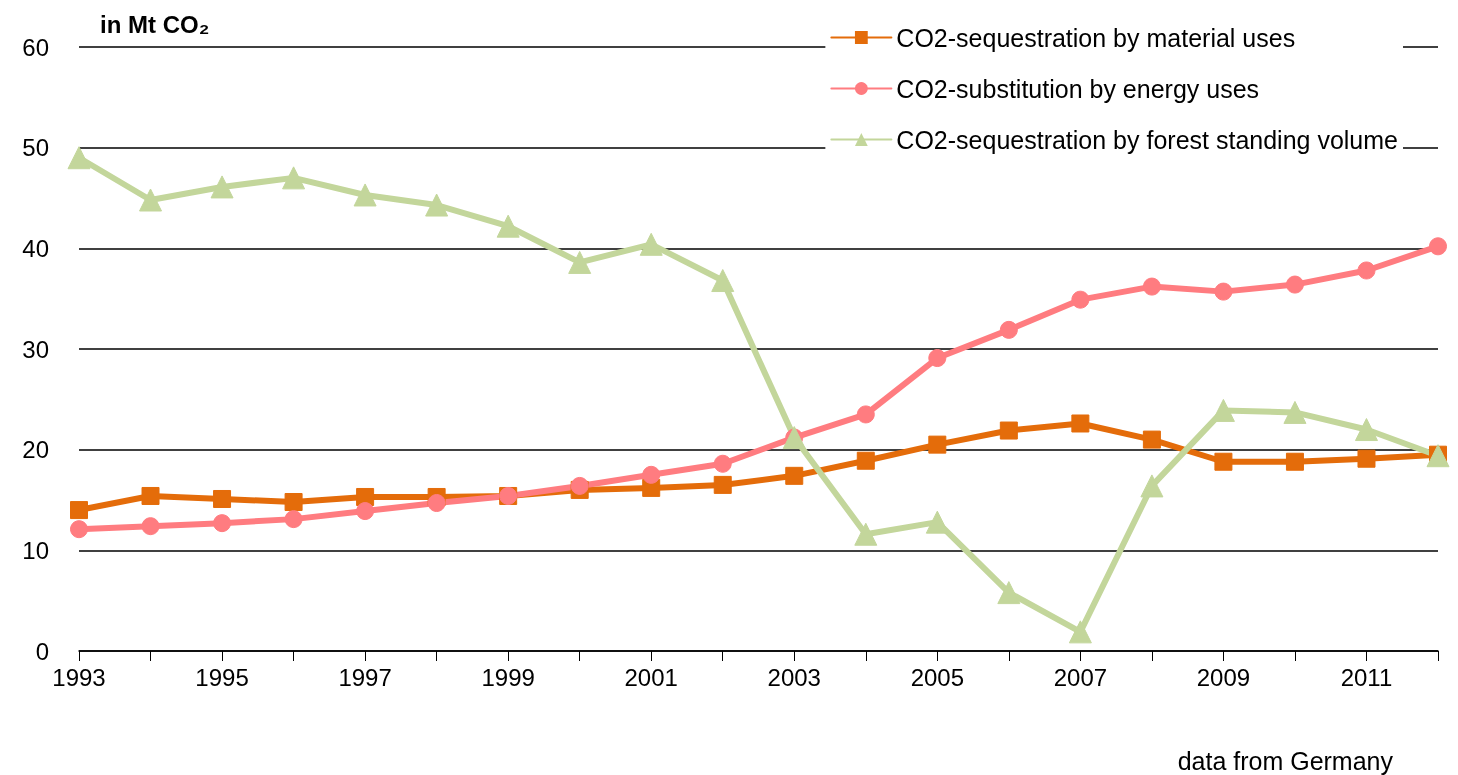 This screenshot has height=775, width=1458. I want to click on x-tick-label: 2011, so click(1366, 677).